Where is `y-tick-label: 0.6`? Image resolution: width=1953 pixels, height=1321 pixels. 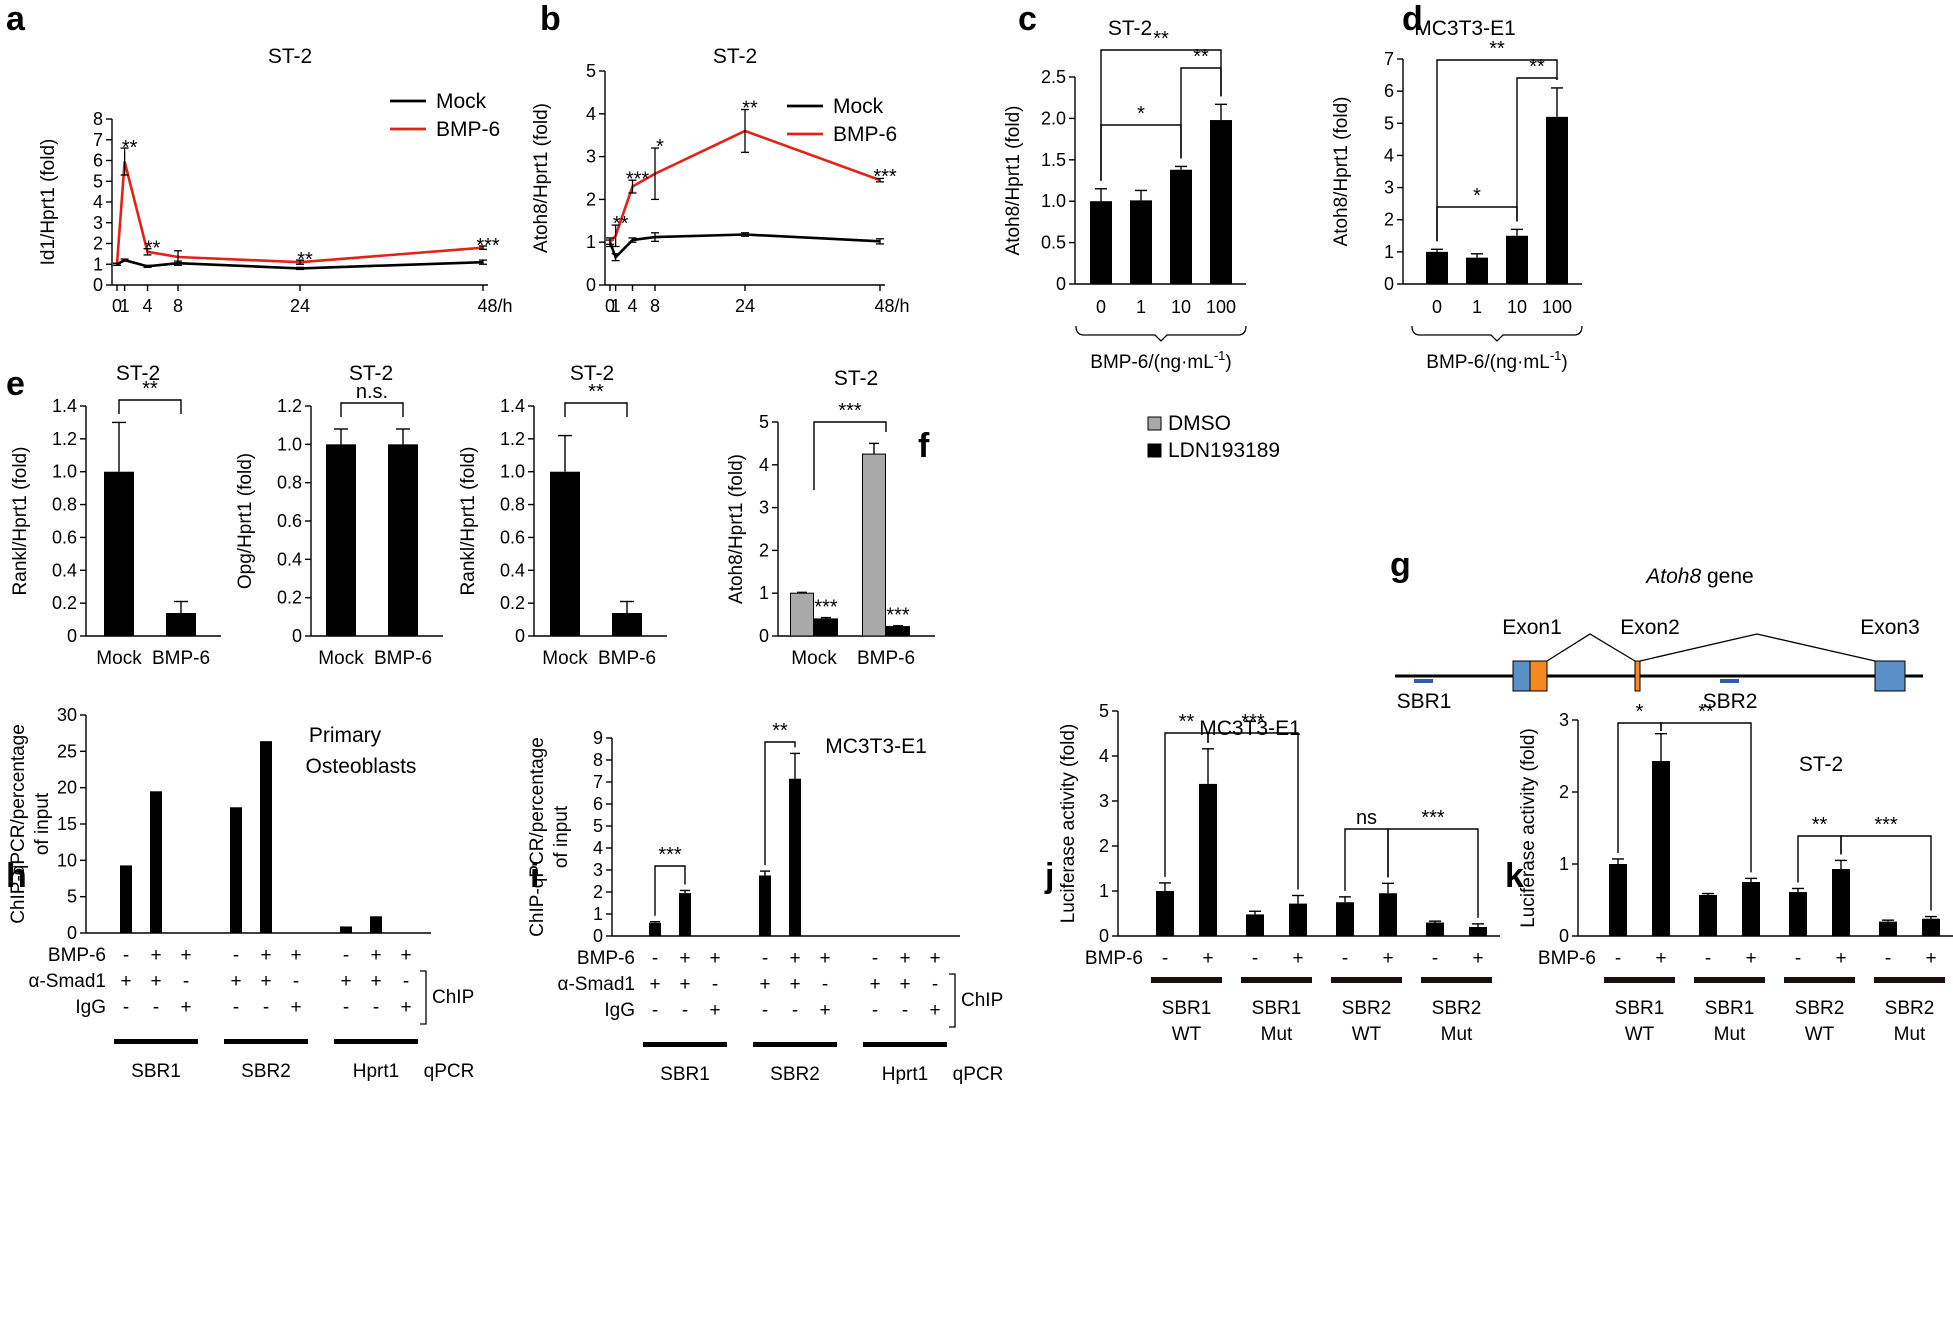
y-tick-label: 0.6 is located at coordinates (512, 537).